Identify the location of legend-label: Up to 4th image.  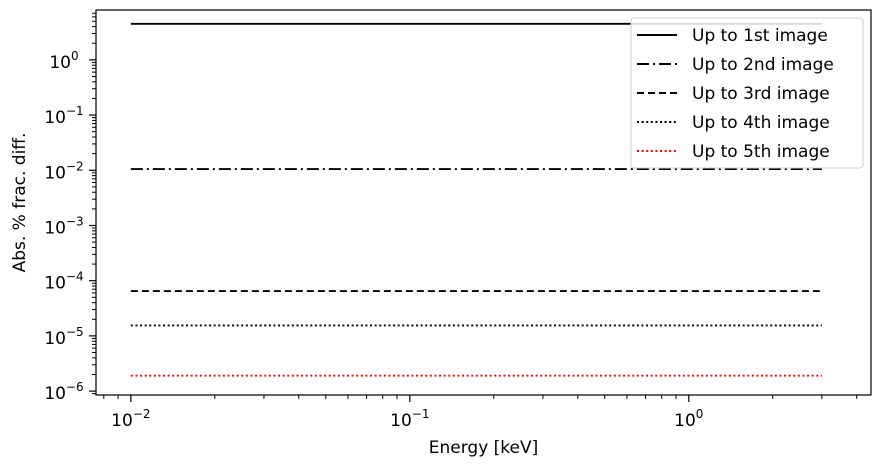
(761, 123).